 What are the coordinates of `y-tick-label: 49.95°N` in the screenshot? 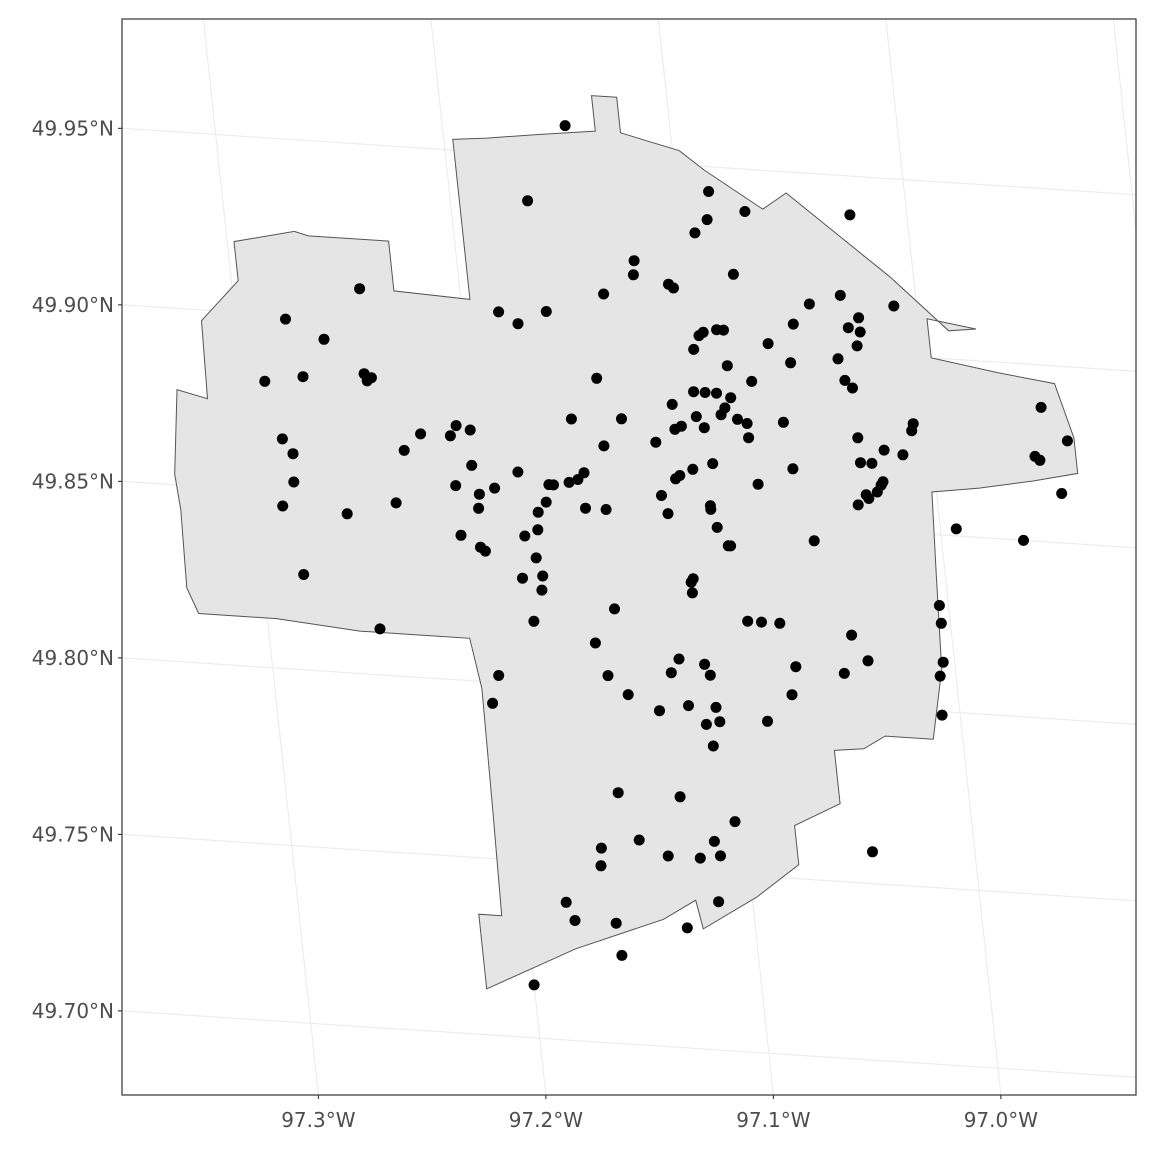 It's located at (73, 128).